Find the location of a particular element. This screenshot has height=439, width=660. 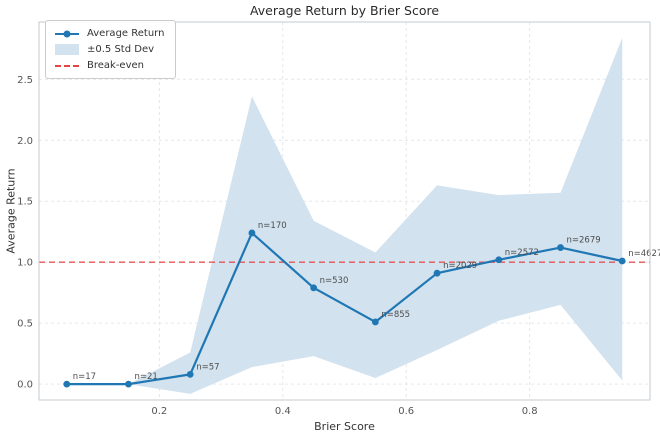

legend-item-std-dev: ±0.5 Std Dev is located at coordinates (109, 49).